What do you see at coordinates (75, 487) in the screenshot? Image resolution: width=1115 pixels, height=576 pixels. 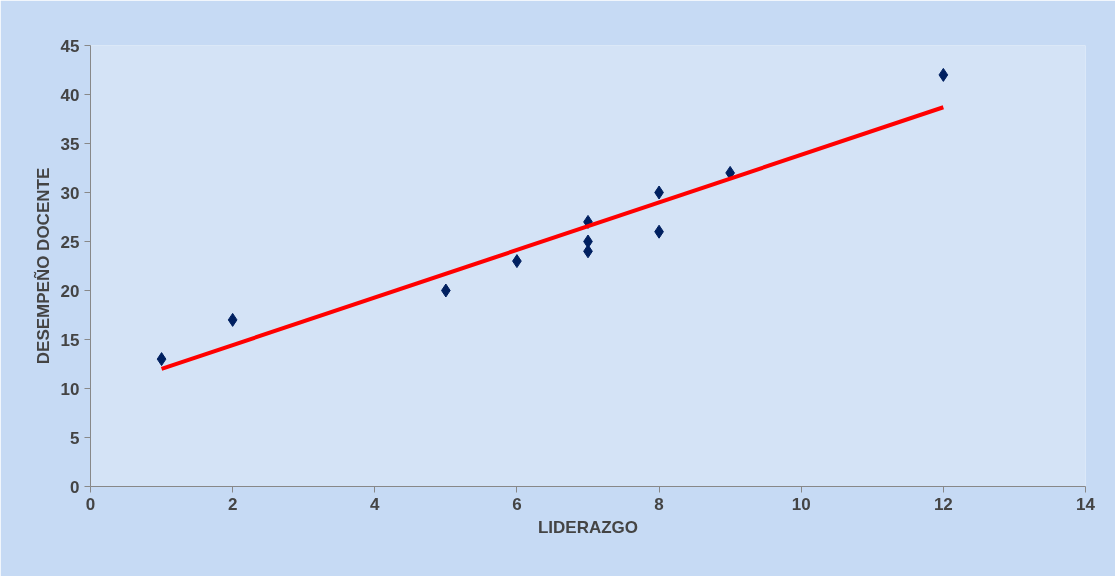 I see `y-tick-label: 0` at bounding box center [75, 487].